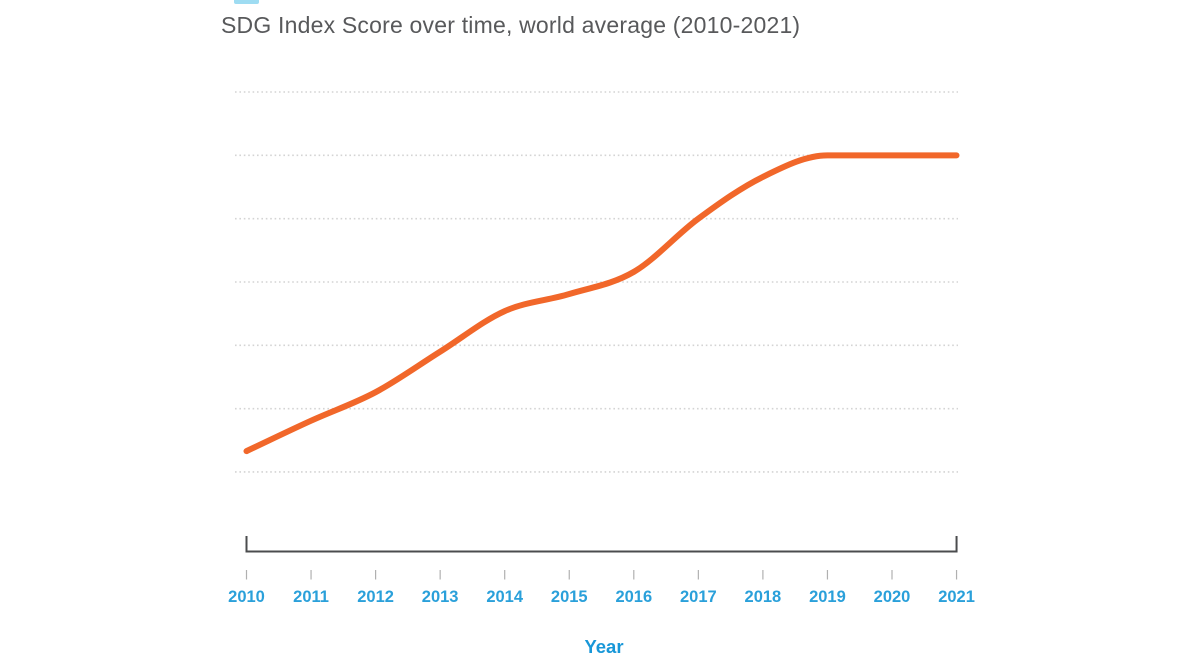 The image size is (1200, 670). What do you see at coordinates (604, 646) in the screenshot?
I see `x-axis-title: Year` at bounding box center [604, 646].